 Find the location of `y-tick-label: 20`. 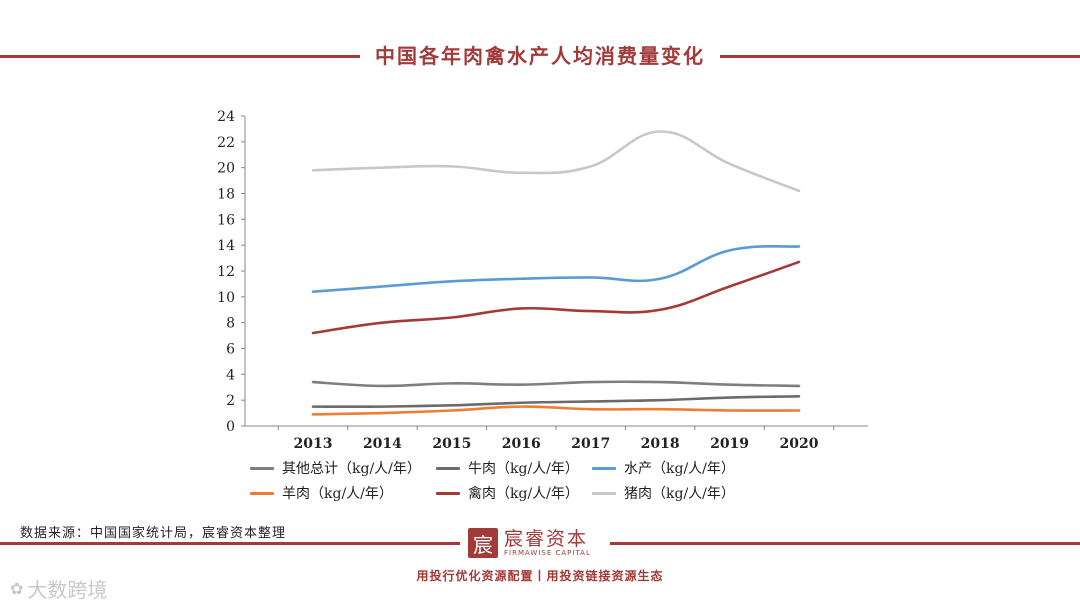

y-tick-label: 20 is located at coordinates (226, 169).